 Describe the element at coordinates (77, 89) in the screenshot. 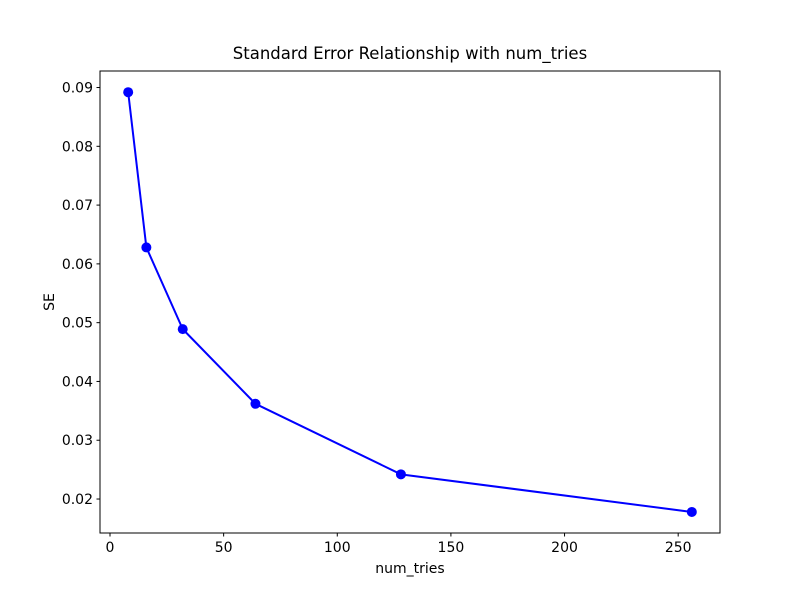

I see `y-tick-label: 0.09` at that location.